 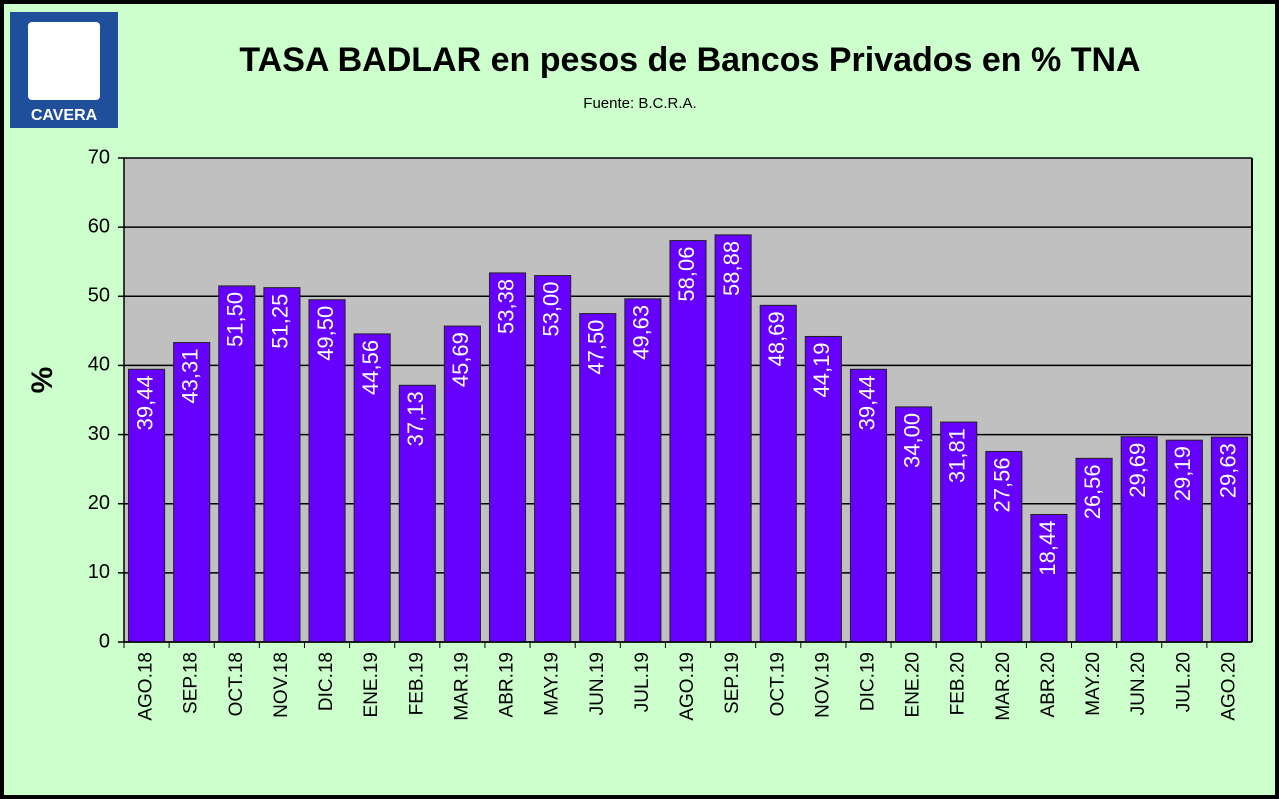 What do you see at coordinates (99, 296) in the screenshot?
I see `y-tick-label: 50` at bounding box center [99, 296].